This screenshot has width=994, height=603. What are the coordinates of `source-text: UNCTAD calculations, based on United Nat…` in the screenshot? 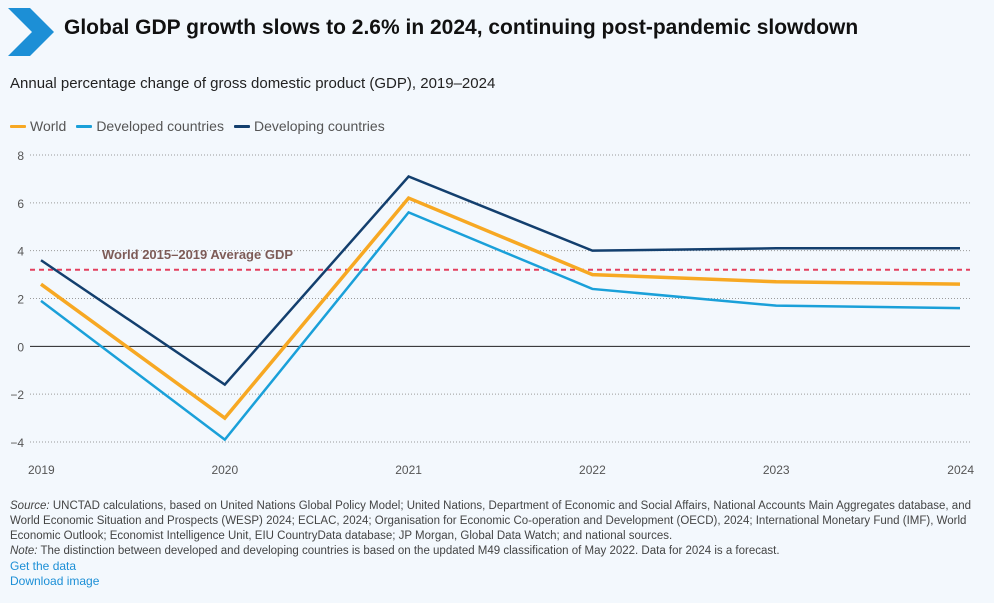 It's located at (490, 521).